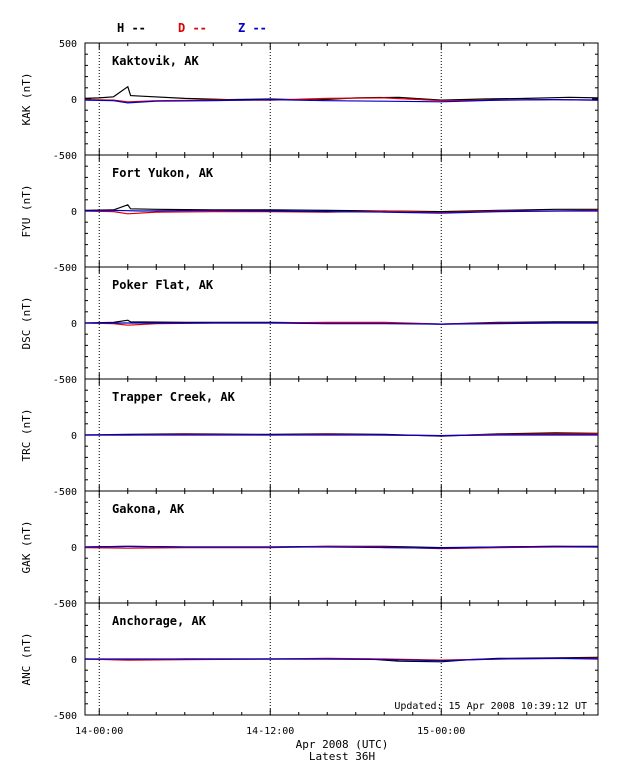  What do you see at coordinates (342, 744) in the screenshot?
I see `x-axis-label: Apr 2008 (UTC)` at bounding box center [342, 744].